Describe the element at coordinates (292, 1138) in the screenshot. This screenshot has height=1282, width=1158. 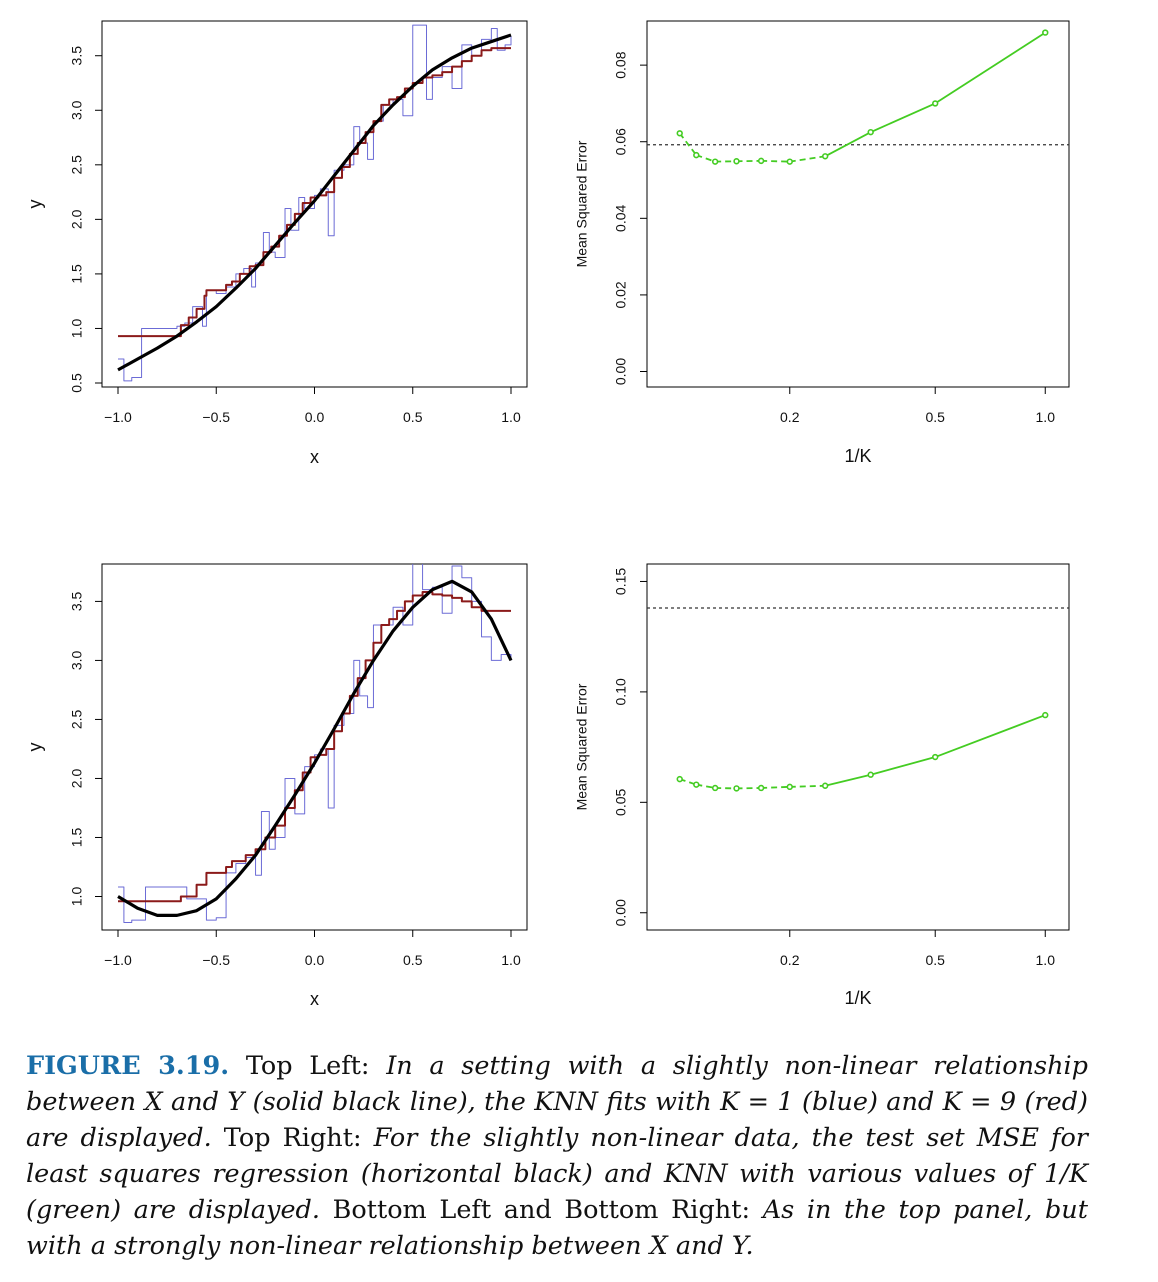
I see `caption-part-2: Top Right:` at that location.